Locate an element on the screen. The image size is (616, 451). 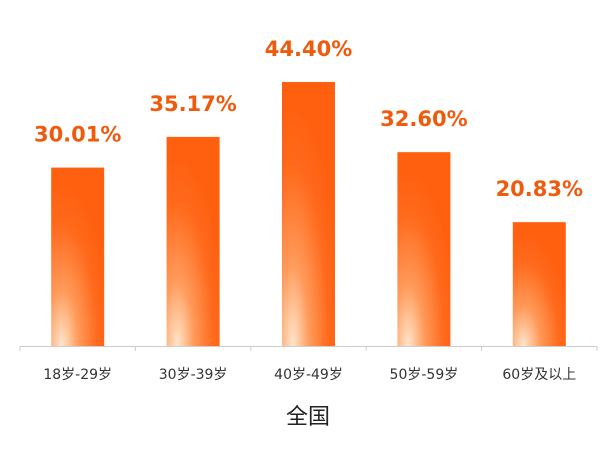
x-tick-label: 60岁及以上 is located at coordinates (539, 375).